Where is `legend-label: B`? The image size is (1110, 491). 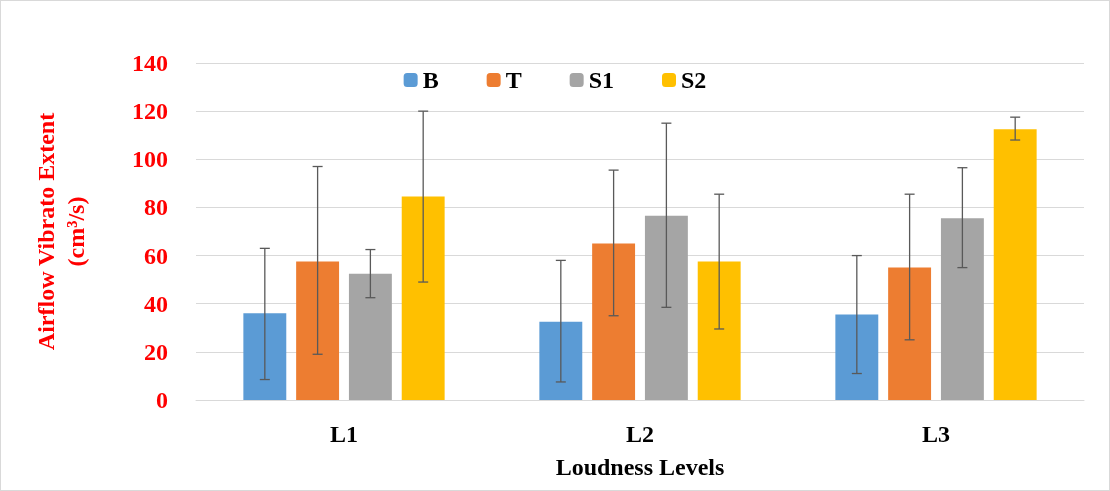
legend-label: B is located at coordinates (430, 80).